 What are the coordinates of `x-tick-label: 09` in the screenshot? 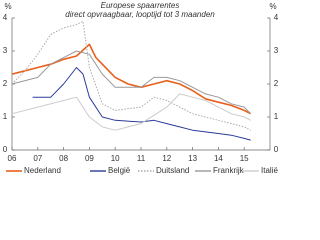 It's located at (89, 158).